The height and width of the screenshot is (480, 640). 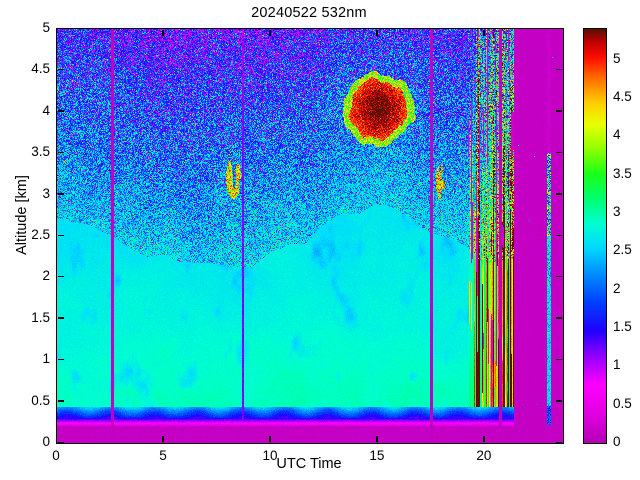 What do you see at coordinates (617, 58) in the screenshot?
I see `colorbar-tick-label: 5` at bounding box center [617, 58].